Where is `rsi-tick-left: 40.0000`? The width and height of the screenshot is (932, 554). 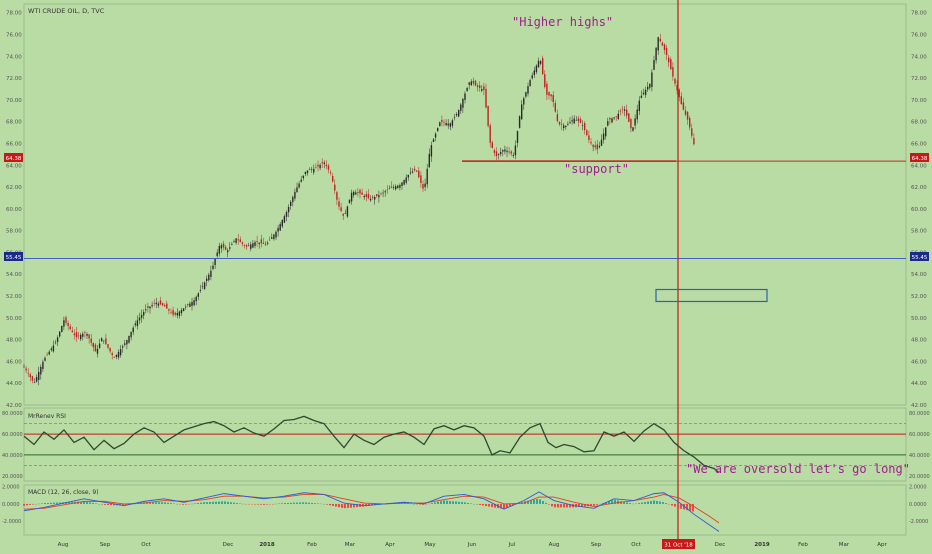 rsi-tick-left: 40.0000 is located at coordinates (12, 456).